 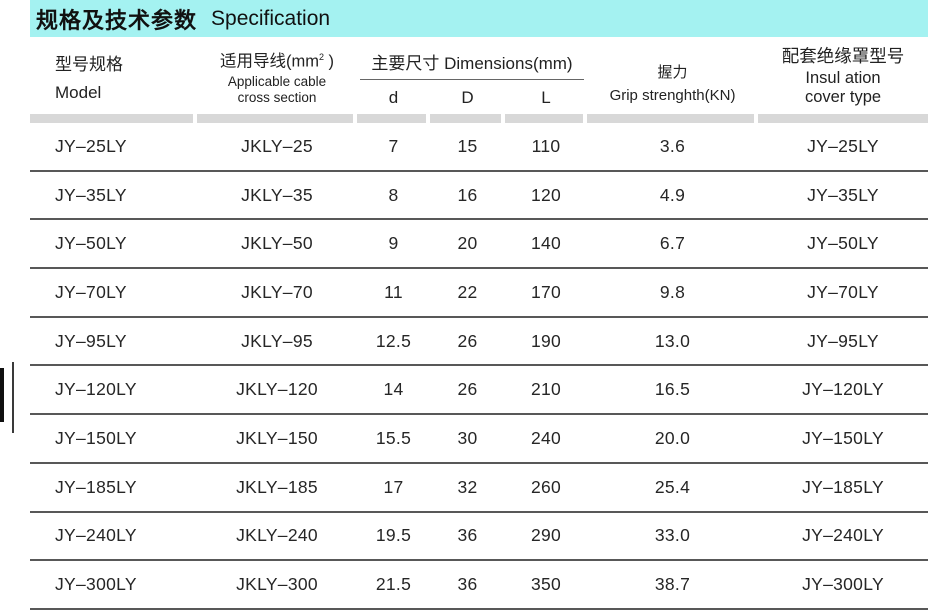 I want to click on cell-d: 14, so click(x=393, y=389).